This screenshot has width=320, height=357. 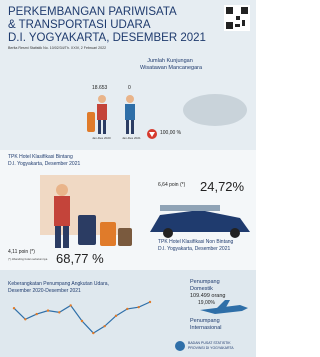 What do you see at coordinates (206, 303) in the screenshot?
I see `change: 19,00%` at bounding box center [206, 303].